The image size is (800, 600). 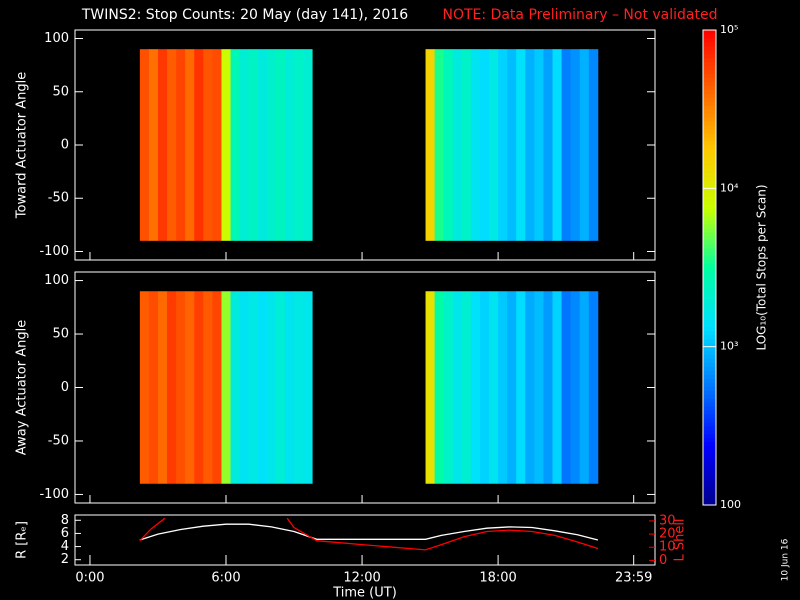 What do you see at coordinates (65, 520) in the screenshot?
I see `y-tick-label: 8` at bounding box center [65, 520].